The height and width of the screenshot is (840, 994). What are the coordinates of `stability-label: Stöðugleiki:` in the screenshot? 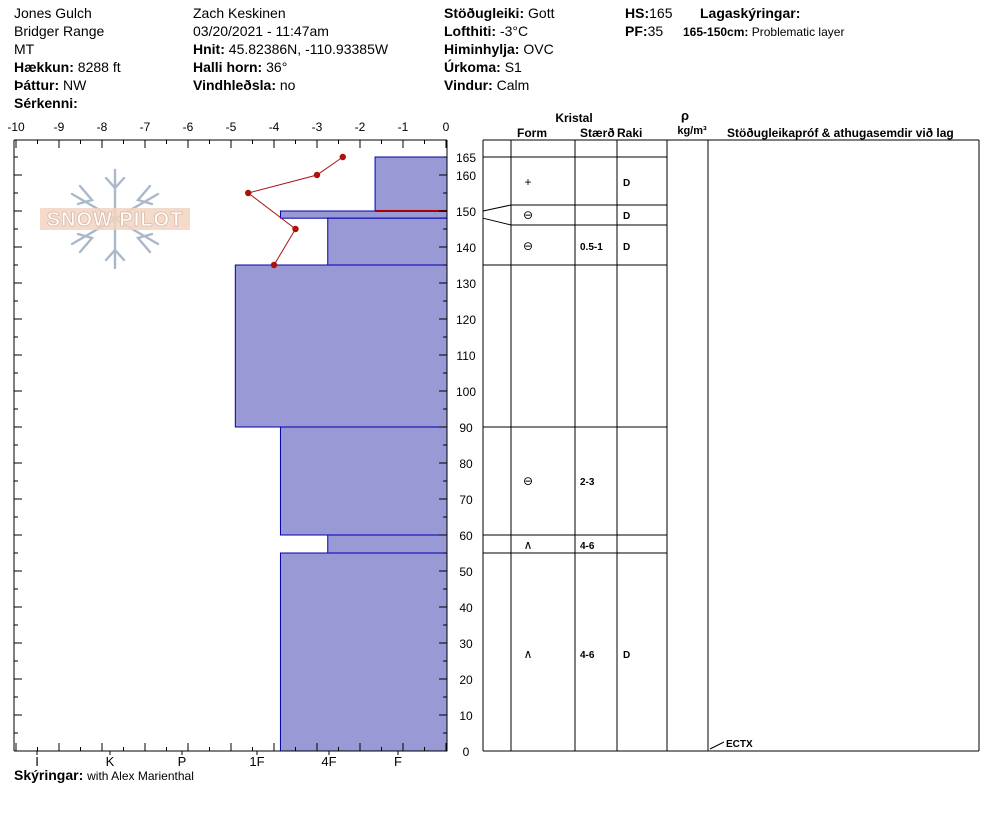 It's located at (484, 13).